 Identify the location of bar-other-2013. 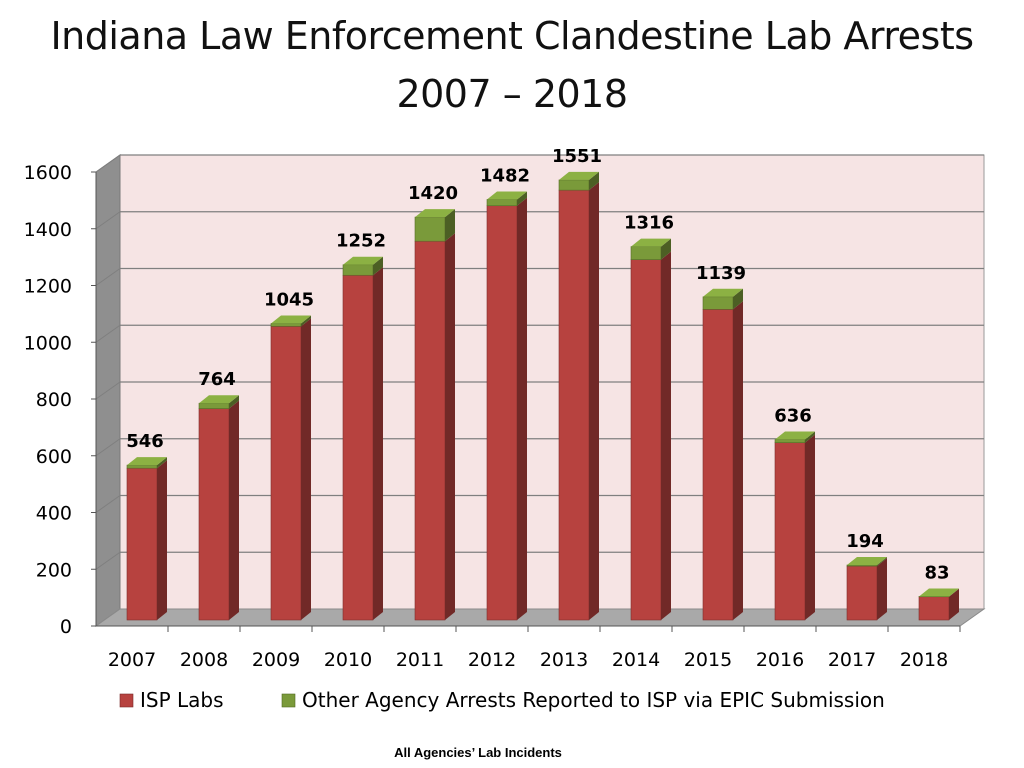
(574, 185).